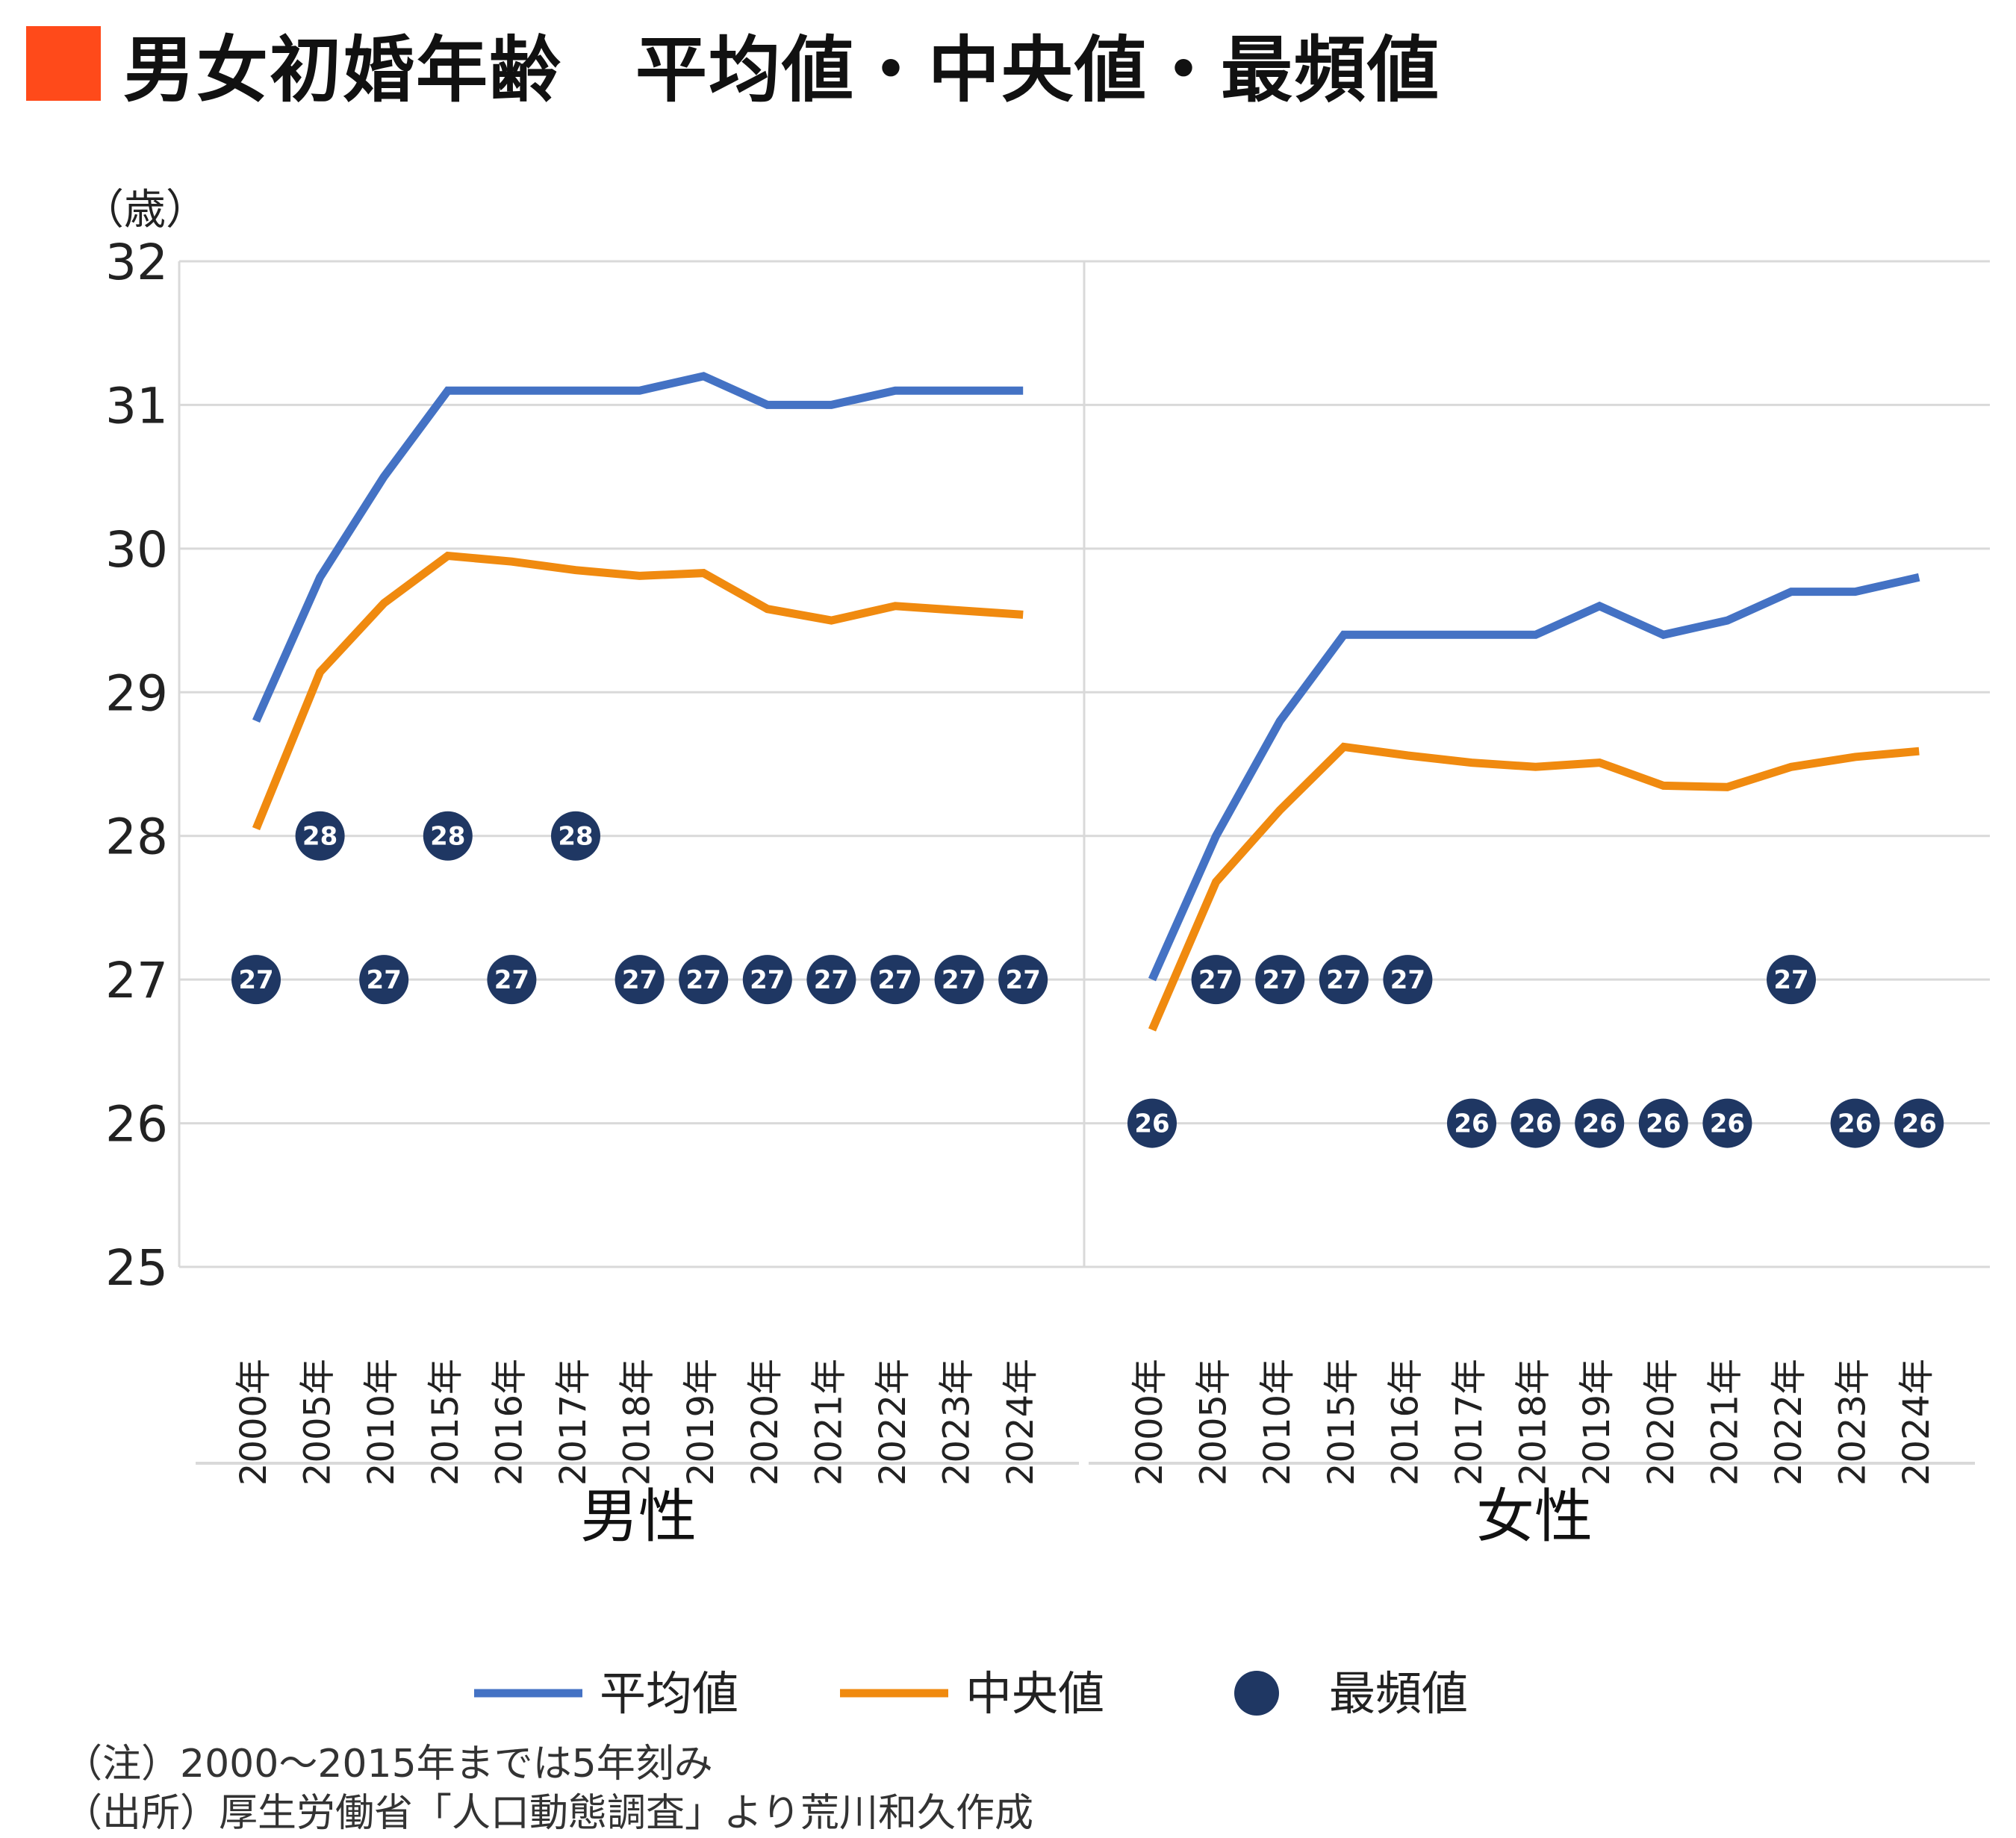  I want to click on y-tick-label: 28, so click(136, 837).